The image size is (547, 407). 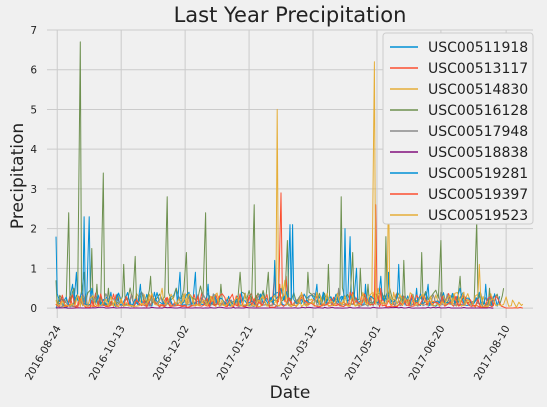 I want to click on legend-label: USC00519523, so click(x=478, y=216).